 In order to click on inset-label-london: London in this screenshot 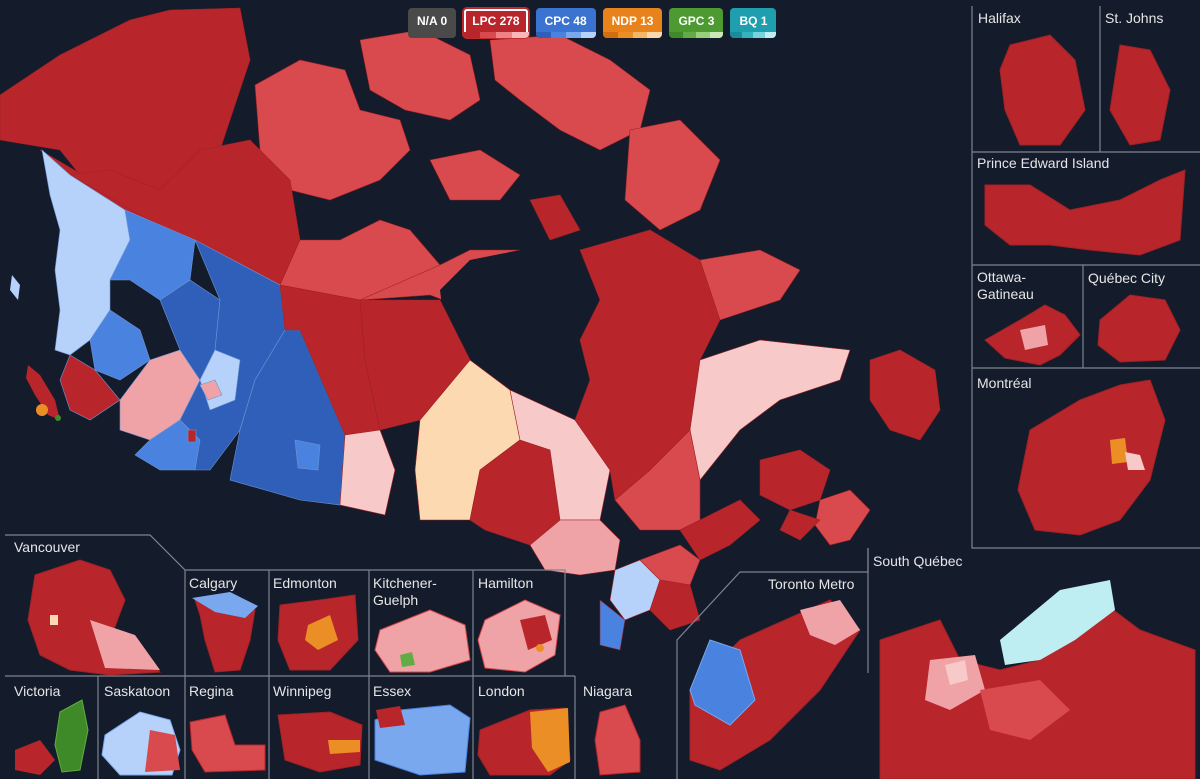, I will do `click(501, 691)`.